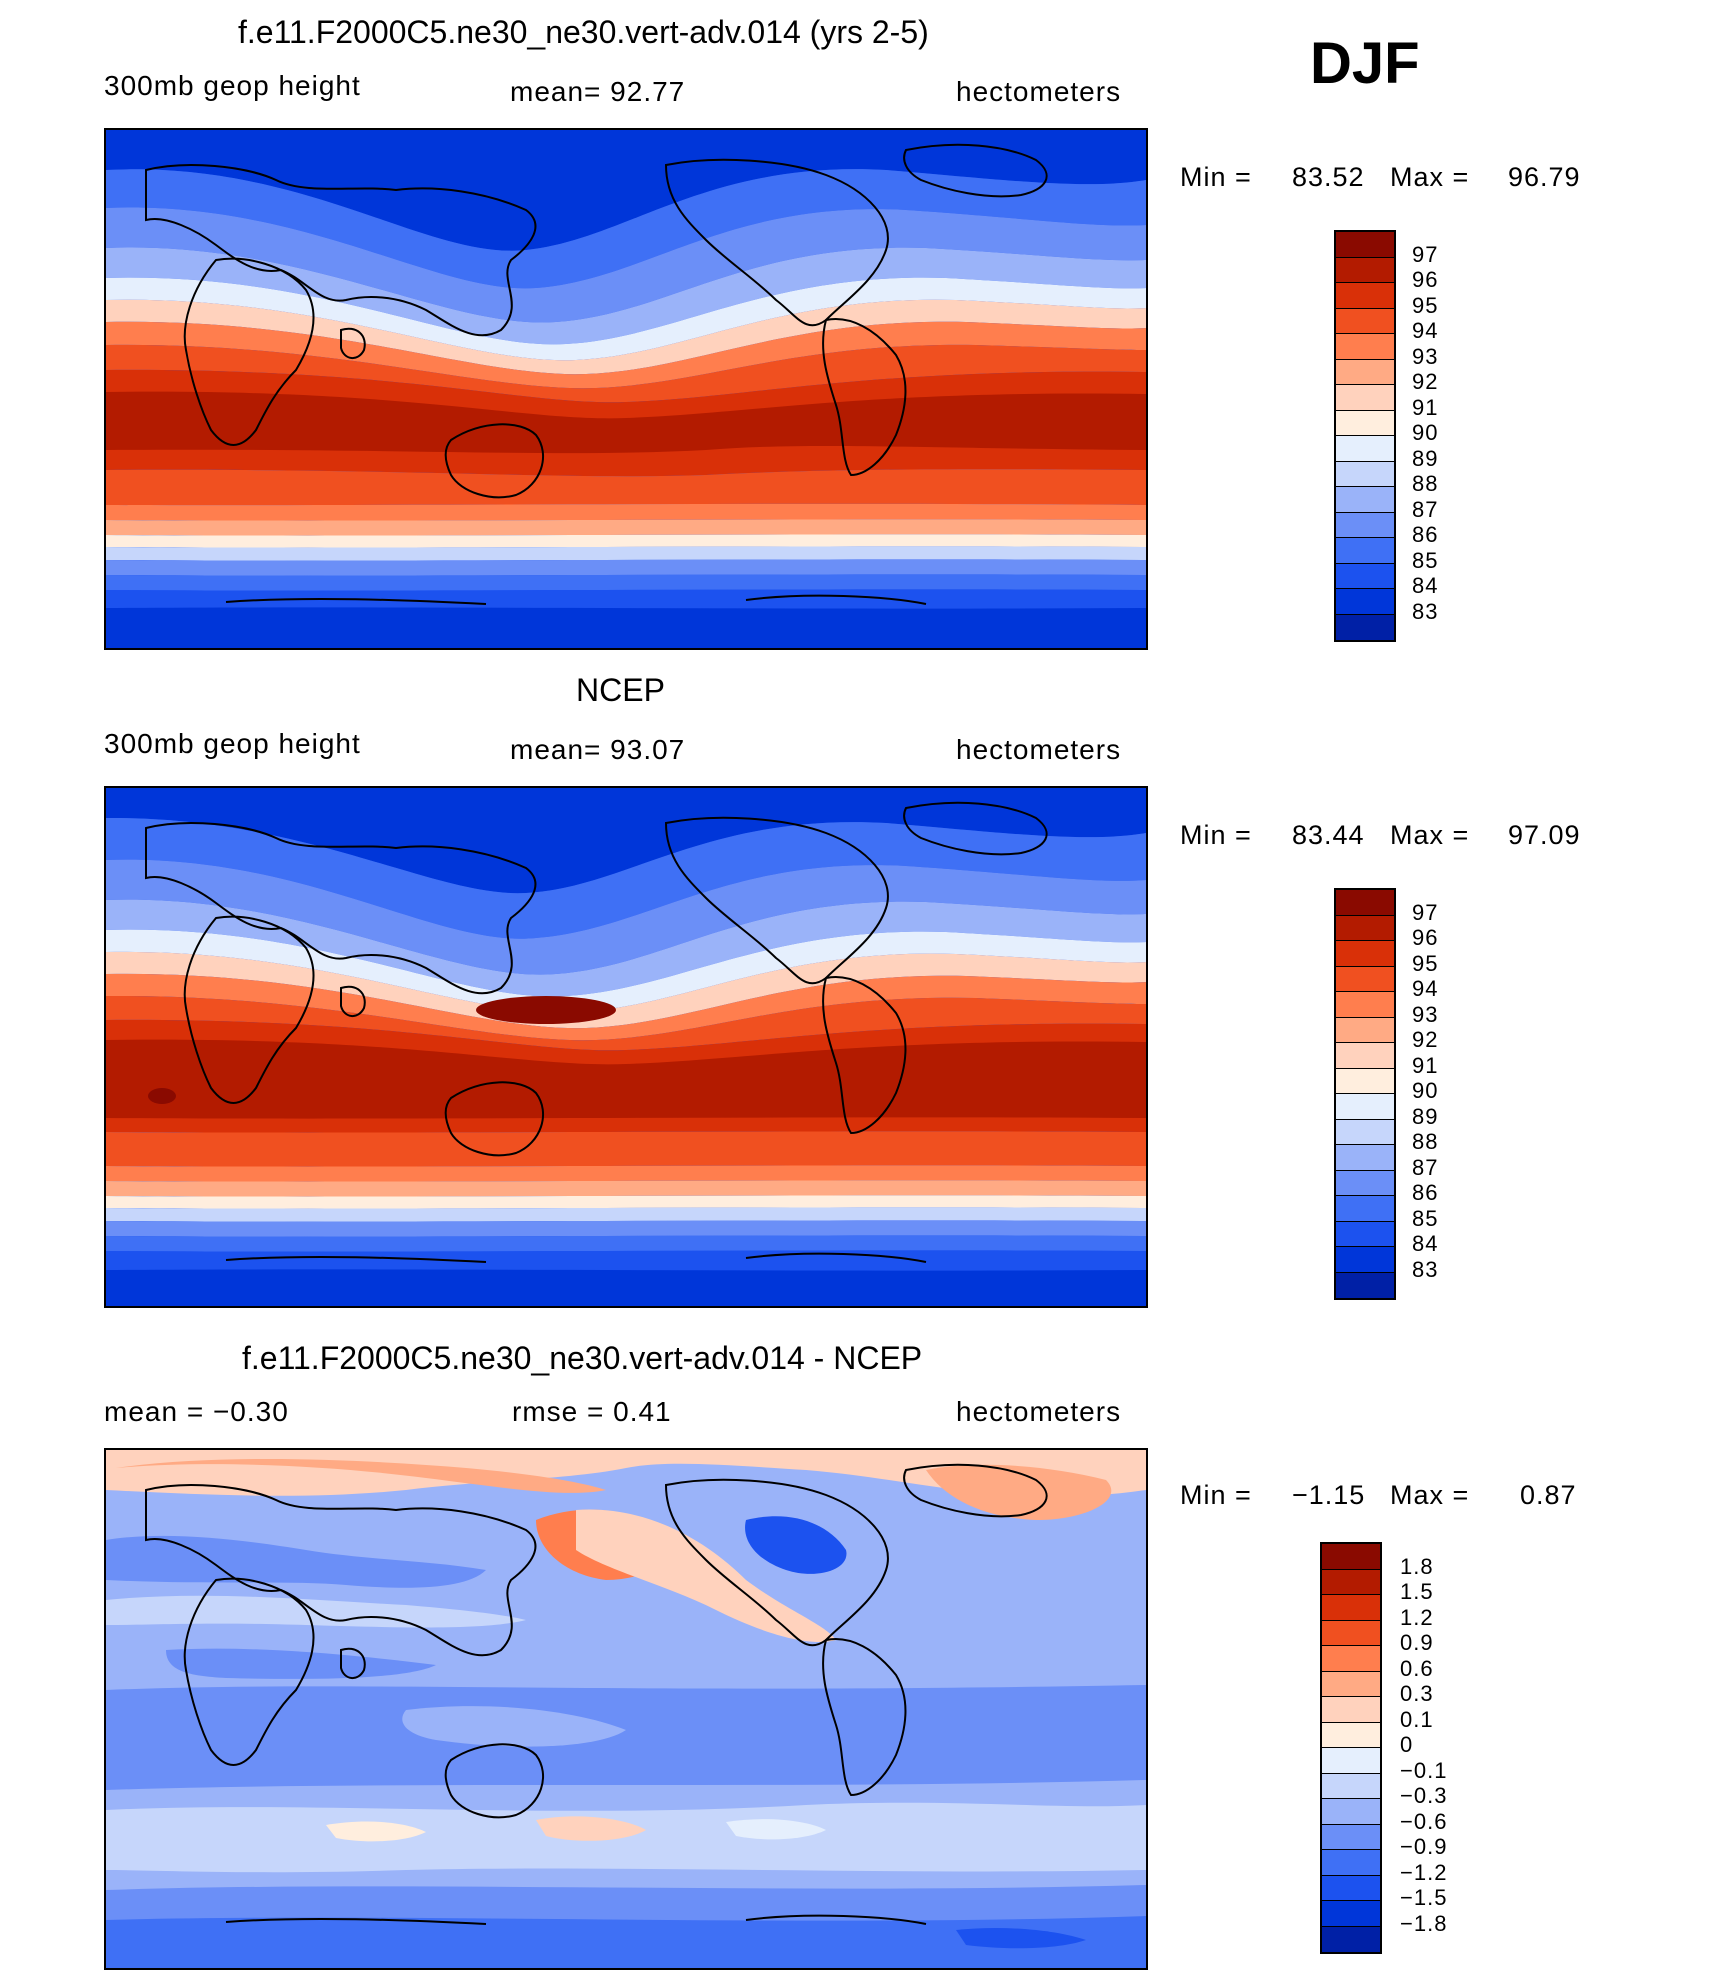 Image resolution: width=1710 pixels, height=1986 pixels. Describe the element at coordinates (1039, 91) in the screenshot. I see `panel-1-units-label: hectometers` at that location.